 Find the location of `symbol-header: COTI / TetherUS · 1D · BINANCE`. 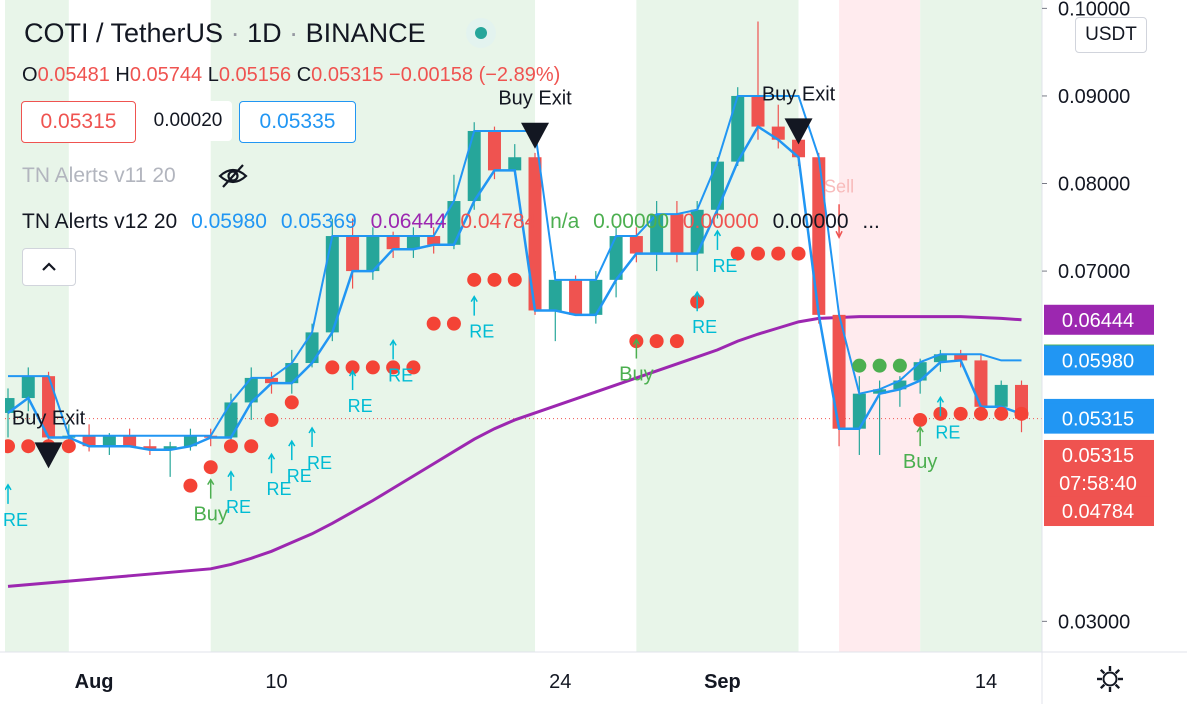

symbol-header: COTI / TetherUS · 1D · BINANCE is located at coordinates (225, 33).